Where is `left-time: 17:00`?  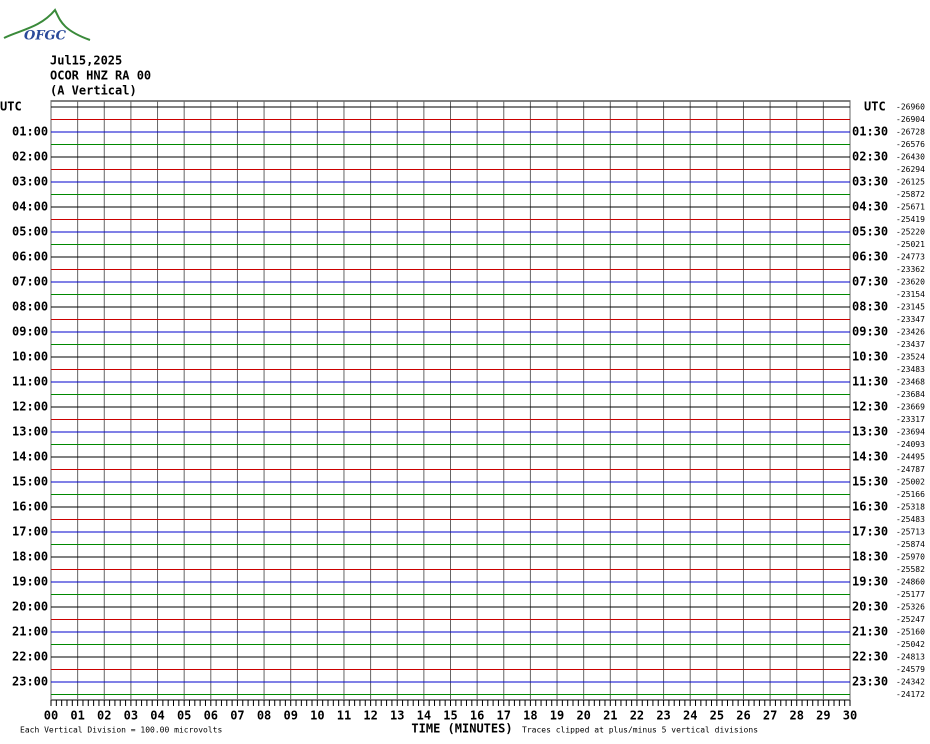 left-time: 17:00 is located at coordinates (30, 532).